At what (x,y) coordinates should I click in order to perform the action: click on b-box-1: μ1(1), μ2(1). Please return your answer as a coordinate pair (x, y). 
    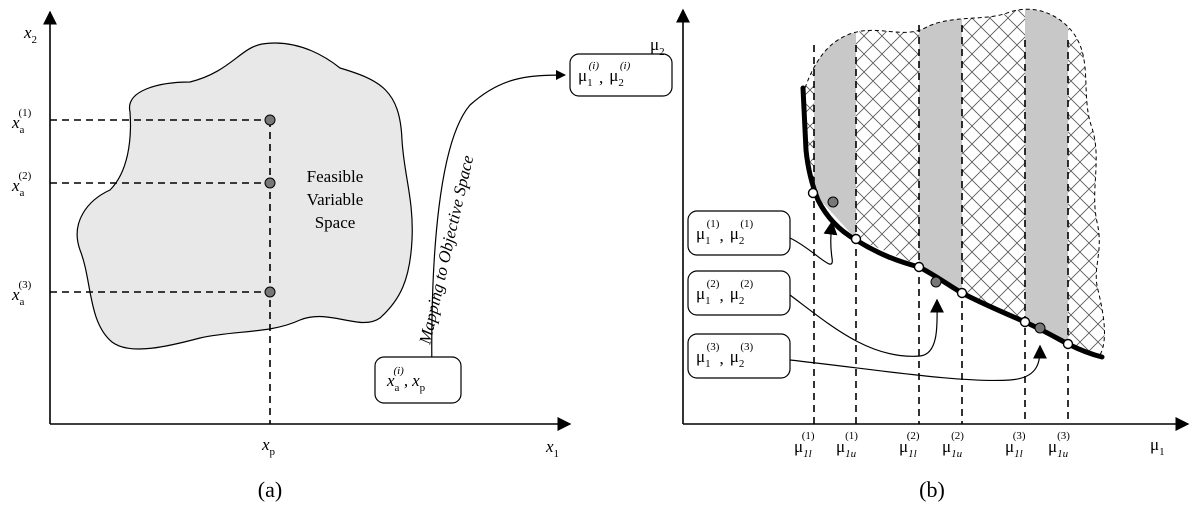
    Looking at the image, I should click on (739, 233).